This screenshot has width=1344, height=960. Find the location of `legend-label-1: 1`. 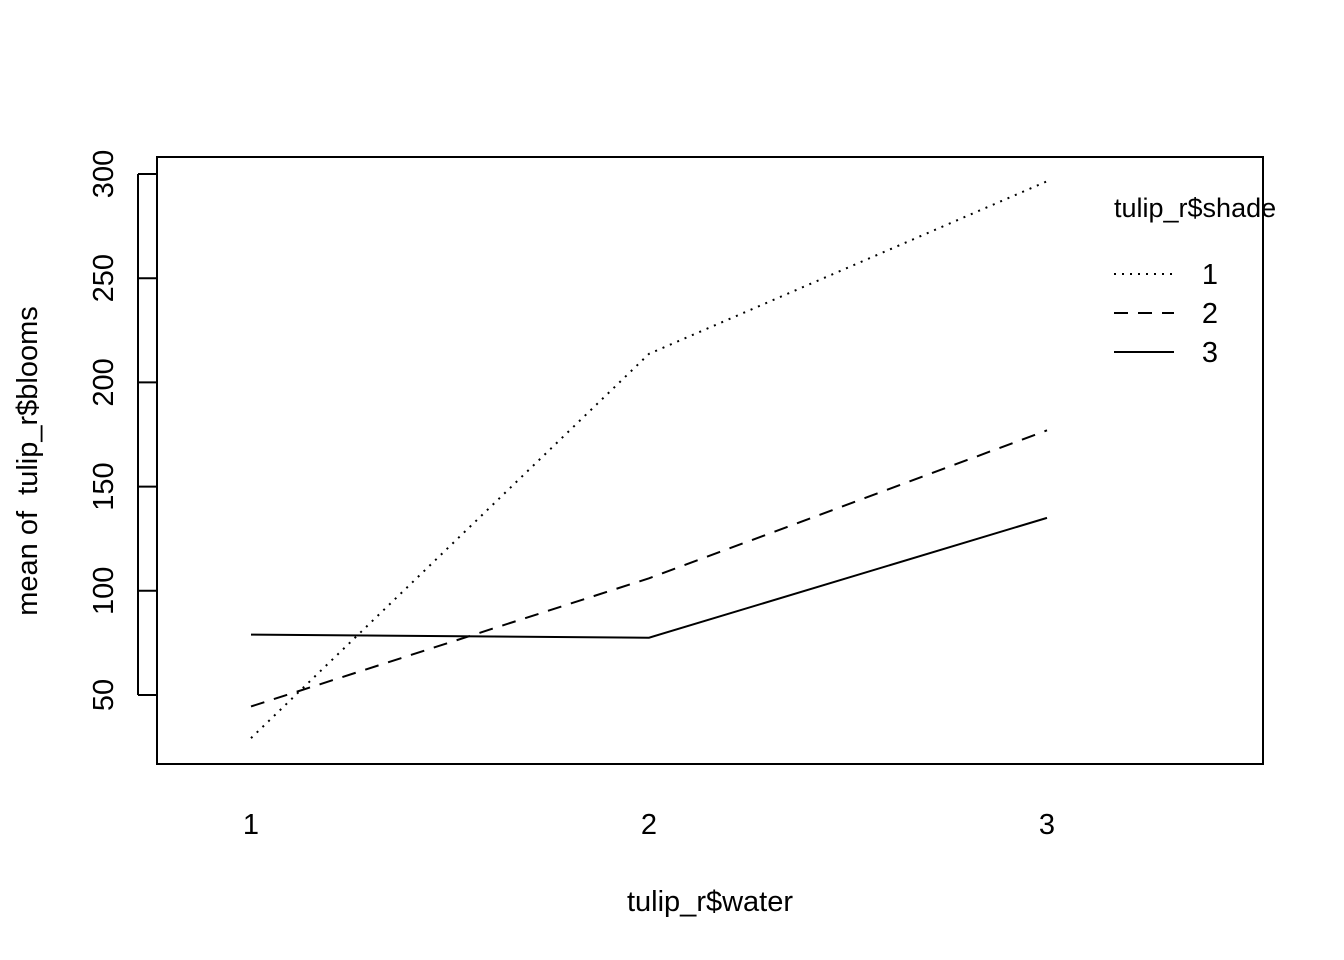

legend-label-1: 1 is located at coordinates (1210, 275).